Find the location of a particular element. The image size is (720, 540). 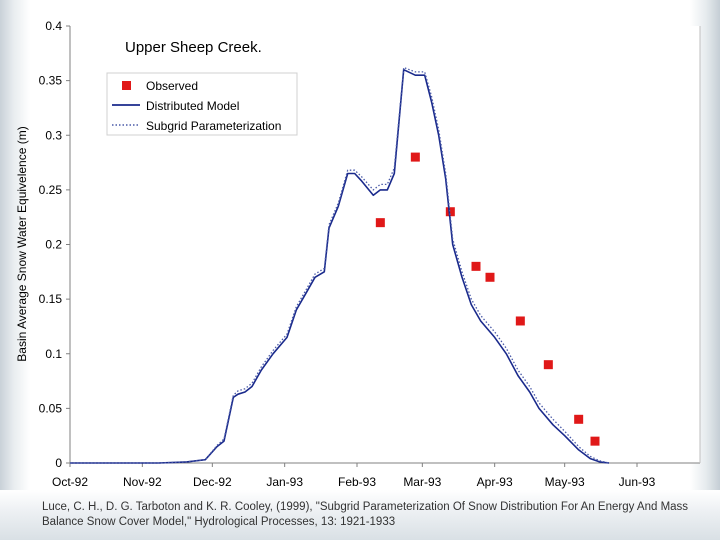

x-tick-label: Jun-93 is located at coordinates (637, 482).